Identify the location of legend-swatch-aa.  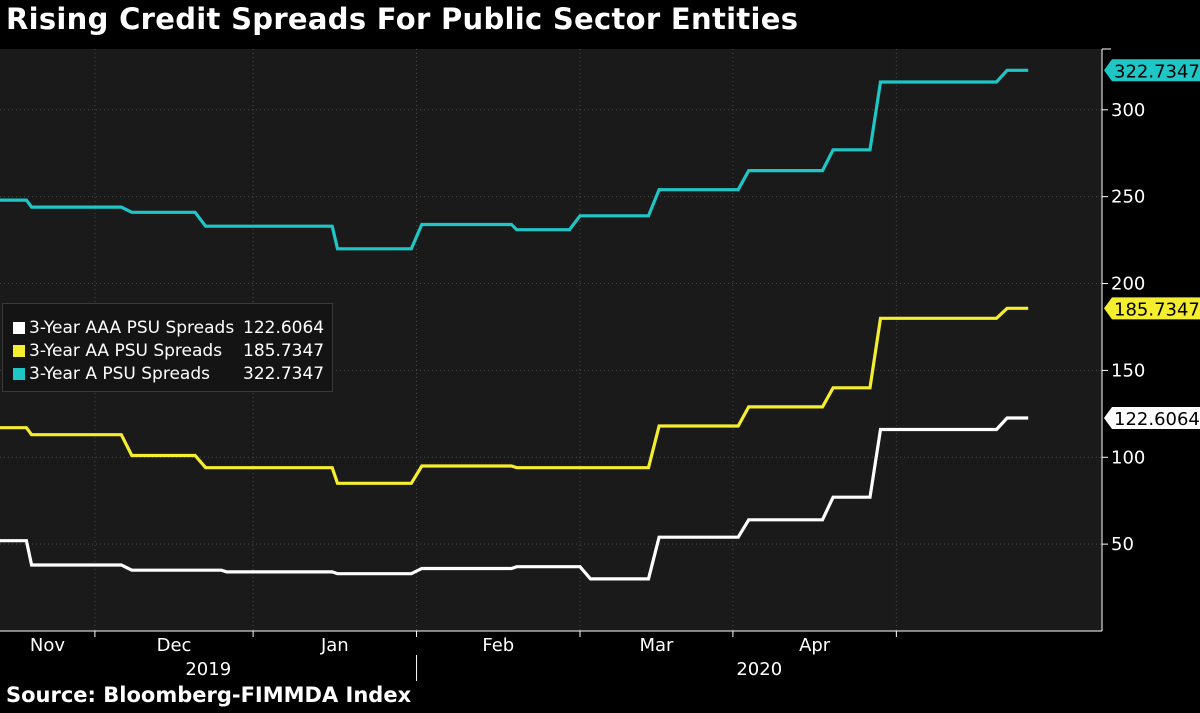
(19, 350).